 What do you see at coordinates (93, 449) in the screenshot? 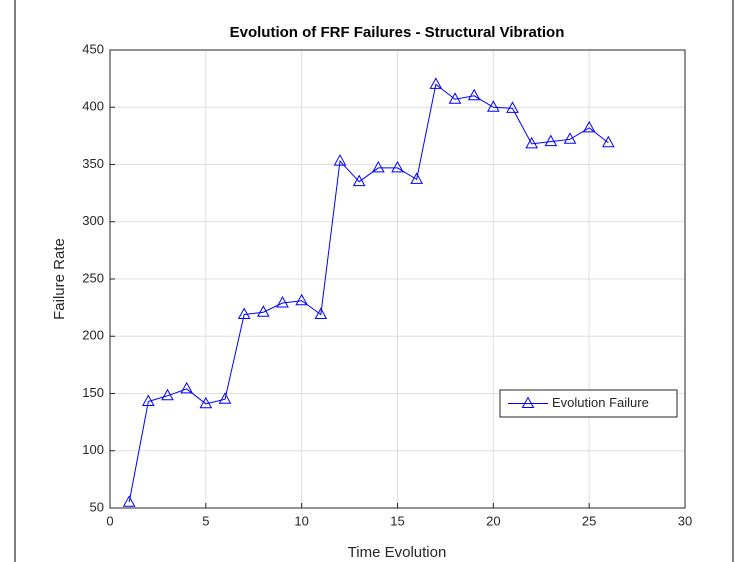
I see `y-tick-label: 100` at bounding box center [93, 449].